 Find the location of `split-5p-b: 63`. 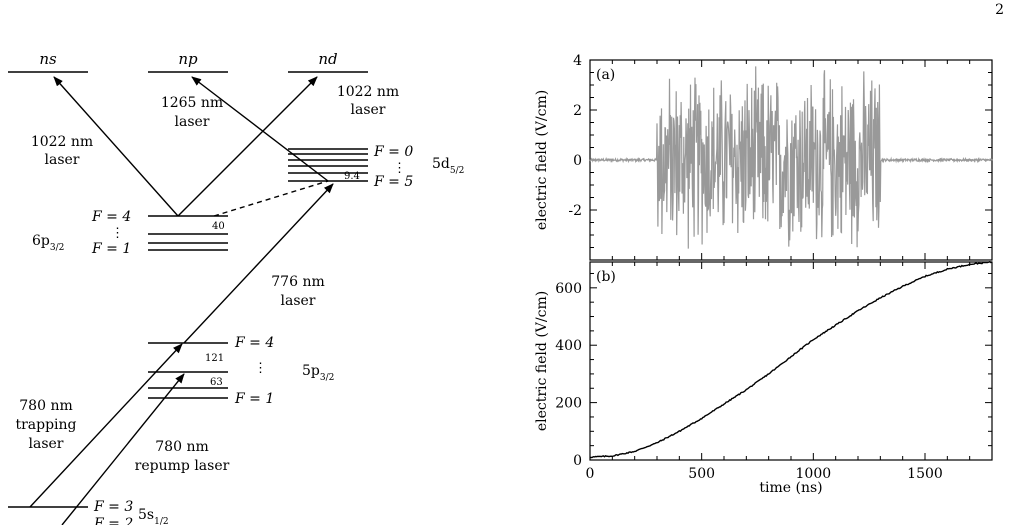

split-5p-b: 63 is located at coordinates (216, 382).